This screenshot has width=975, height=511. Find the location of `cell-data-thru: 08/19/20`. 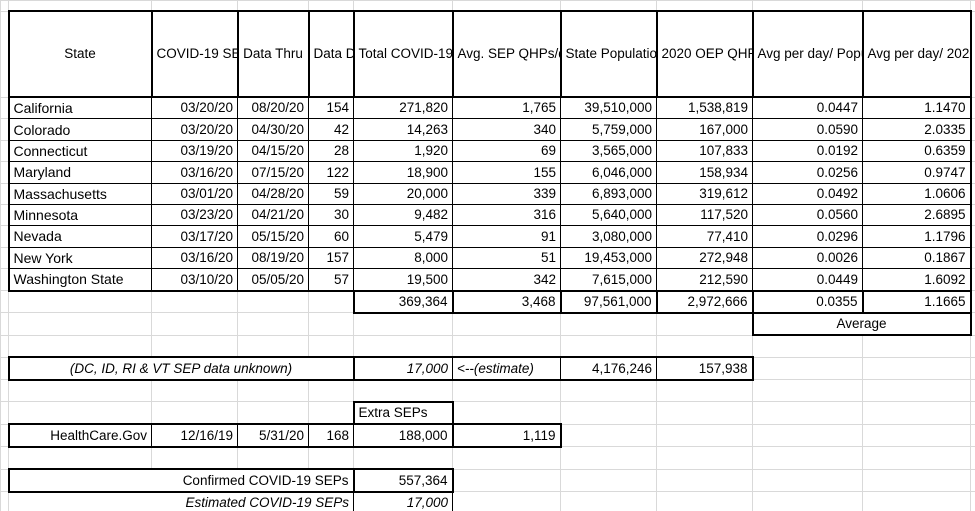

cell-data-thru: 08/19/20 is located at coordinates (273, 258).